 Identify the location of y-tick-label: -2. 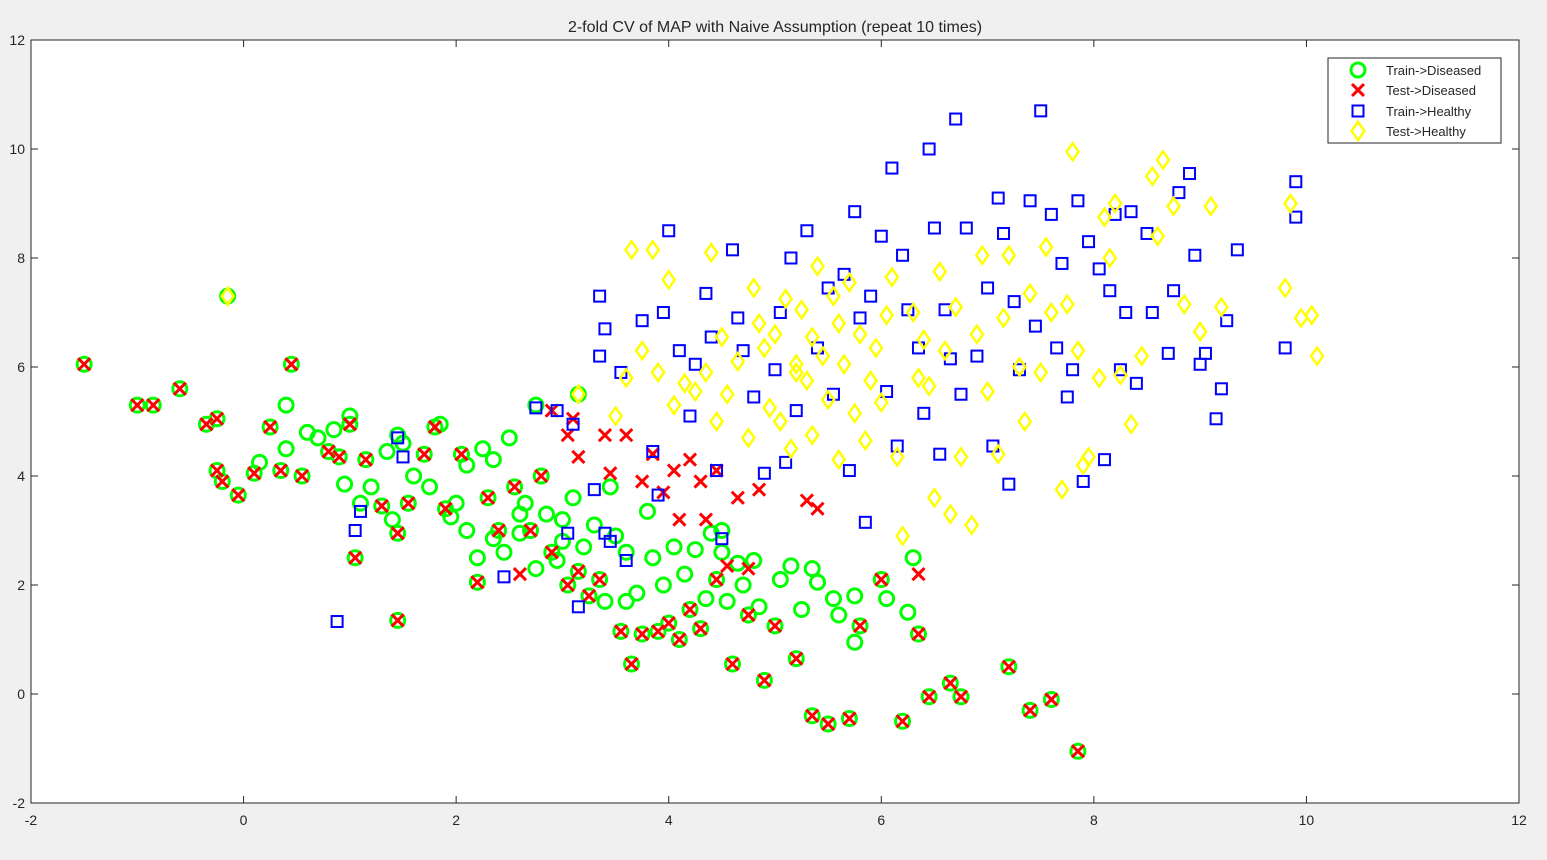
(19, 803).